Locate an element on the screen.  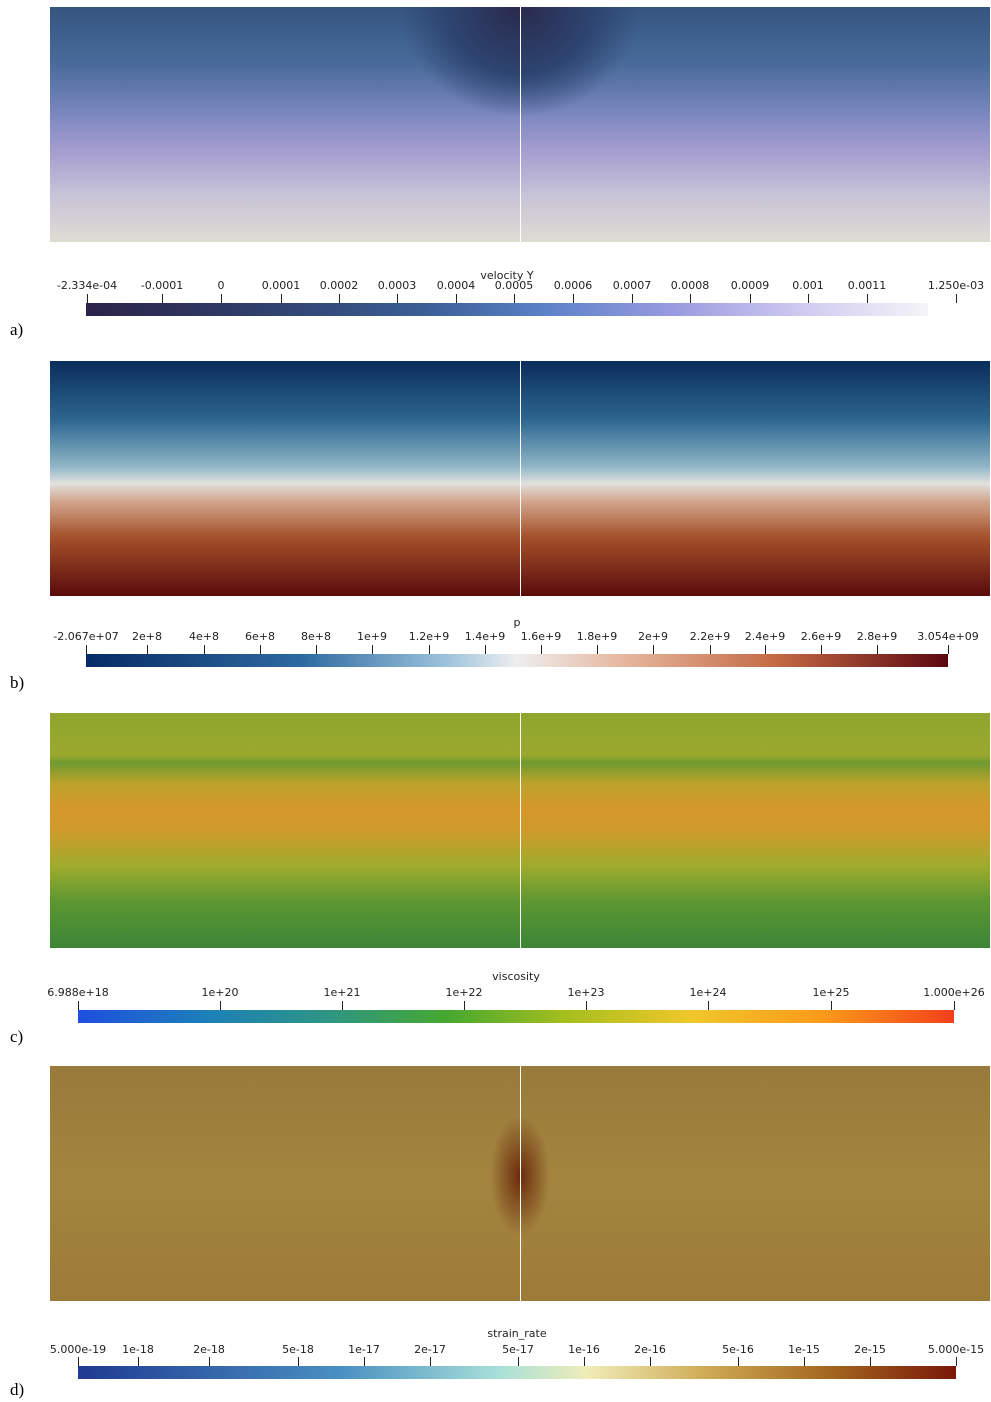
tick-label: 2.8e+9 is located at coordinates (877, 636).